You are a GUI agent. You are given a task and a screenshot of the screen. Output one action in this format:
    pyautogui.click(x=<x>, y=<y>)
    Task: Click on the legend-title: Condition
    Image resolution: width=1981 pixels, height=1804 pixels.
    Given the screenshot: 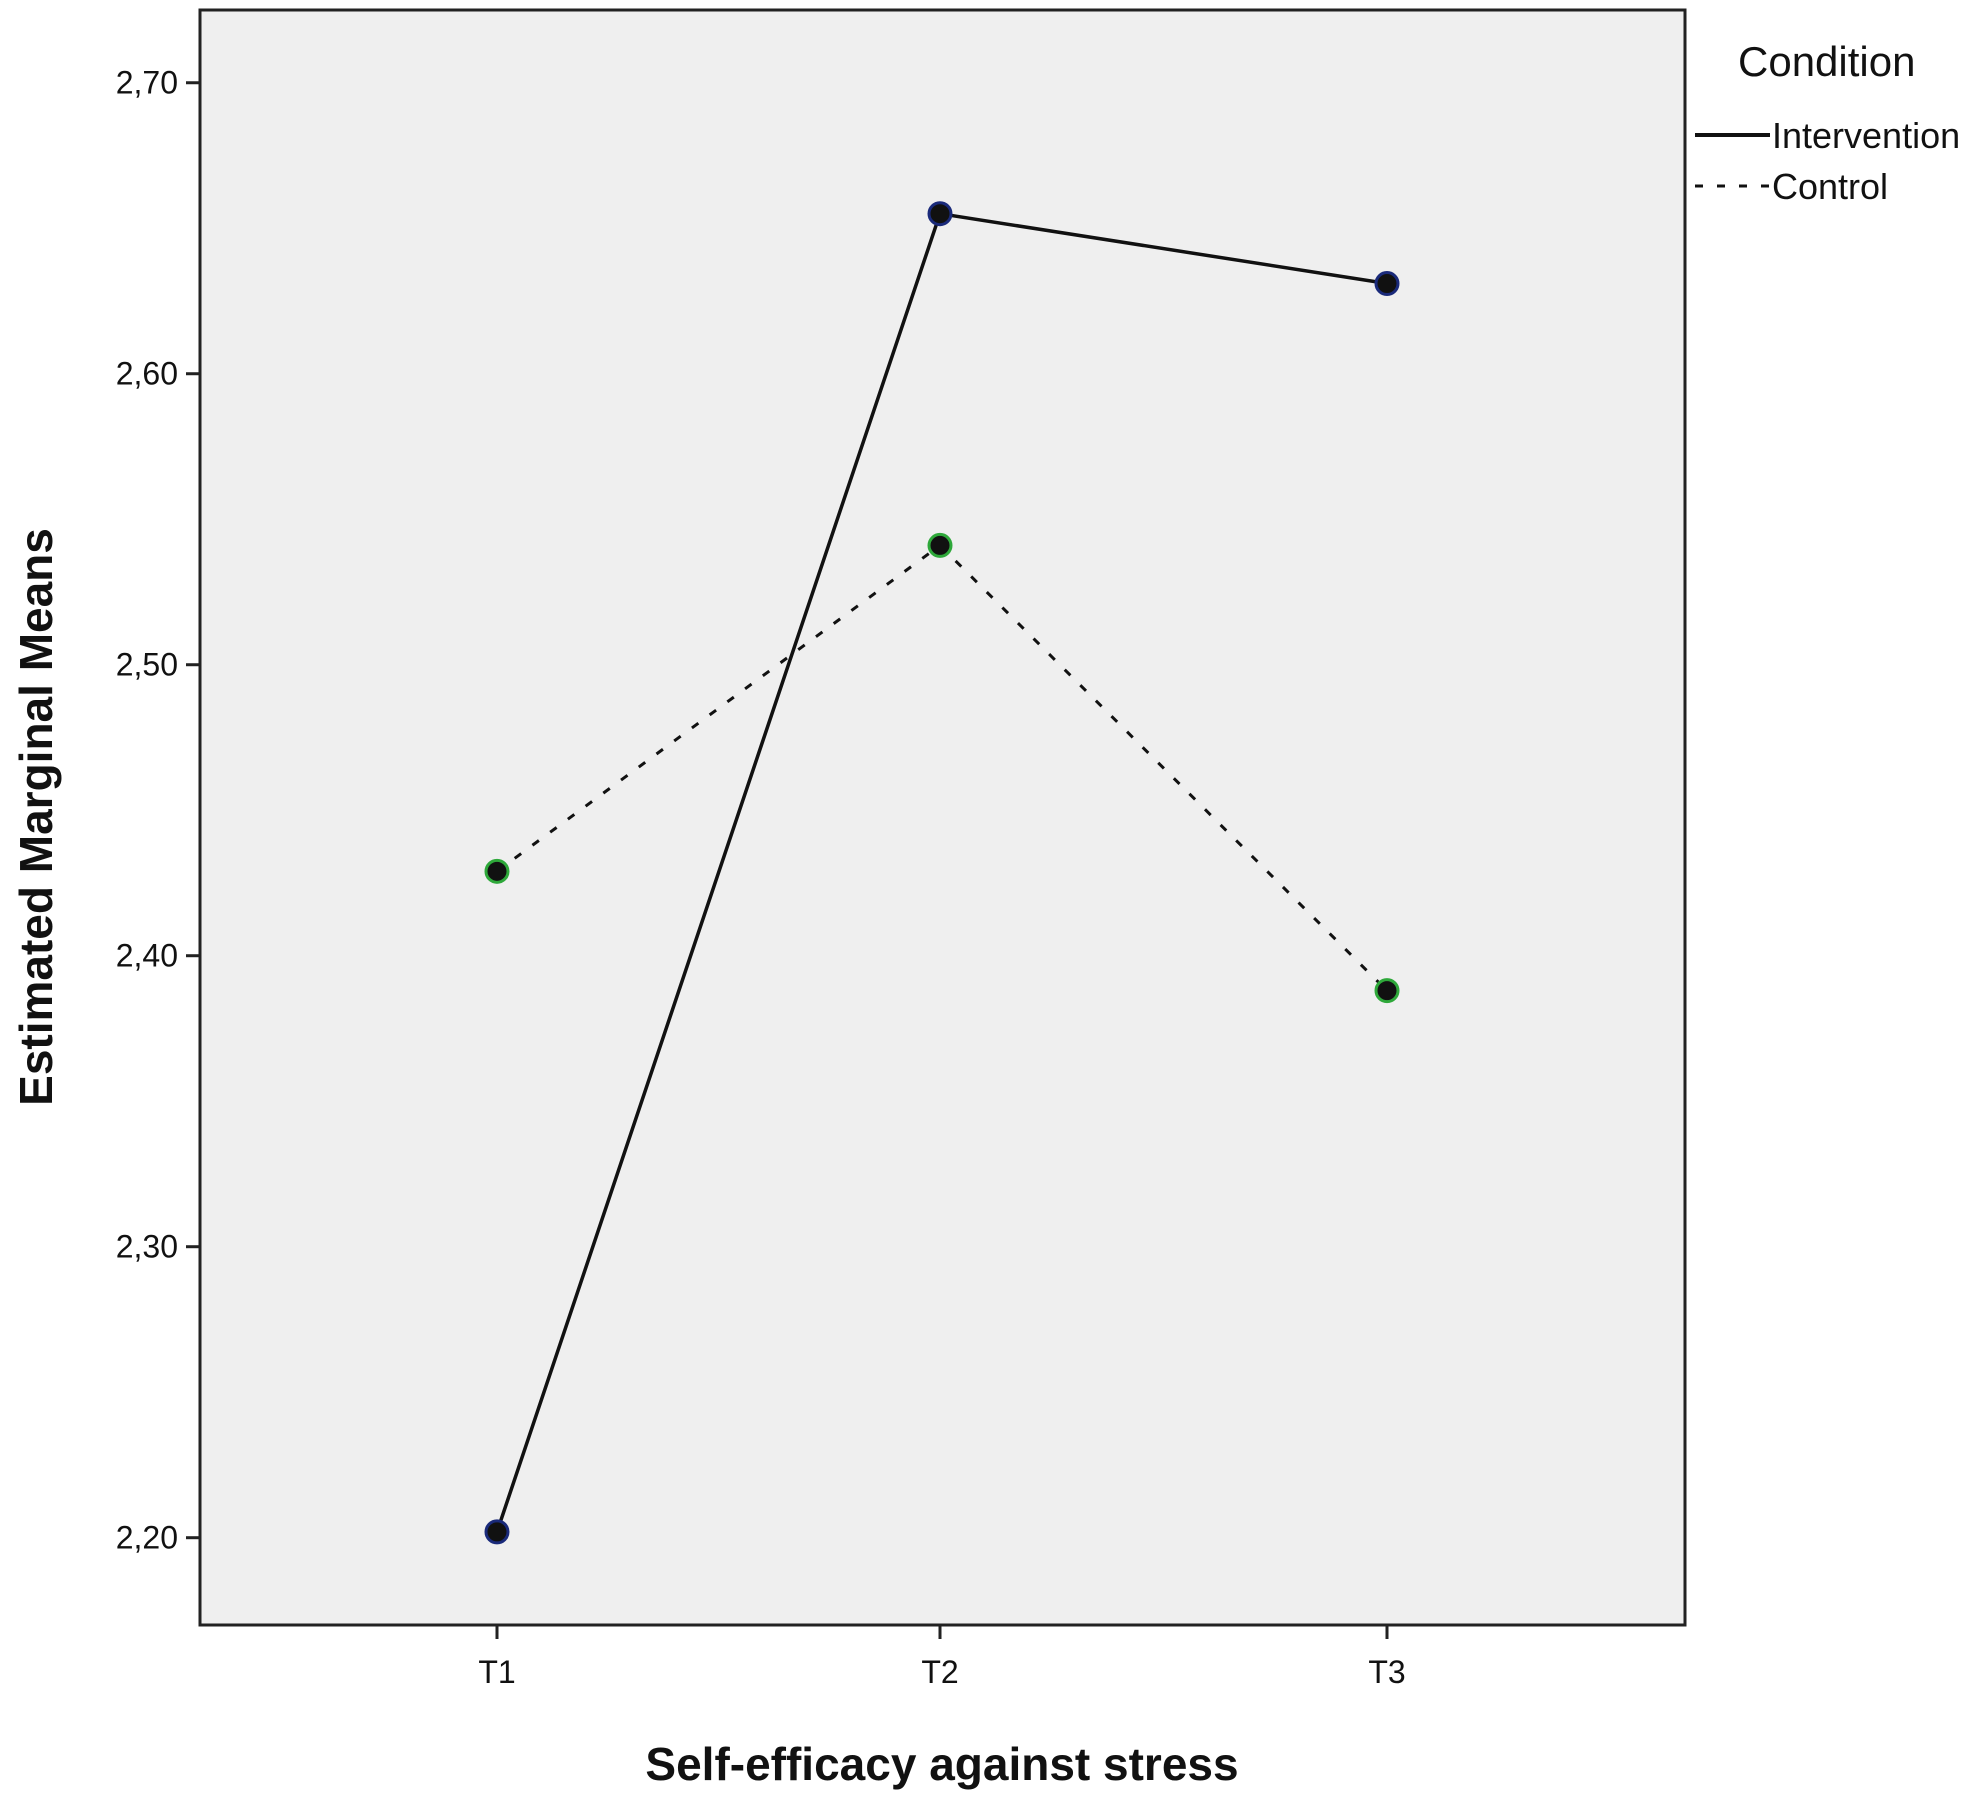 What is the action you would take?
    pyautogui.click(x=1826, y=61)
    